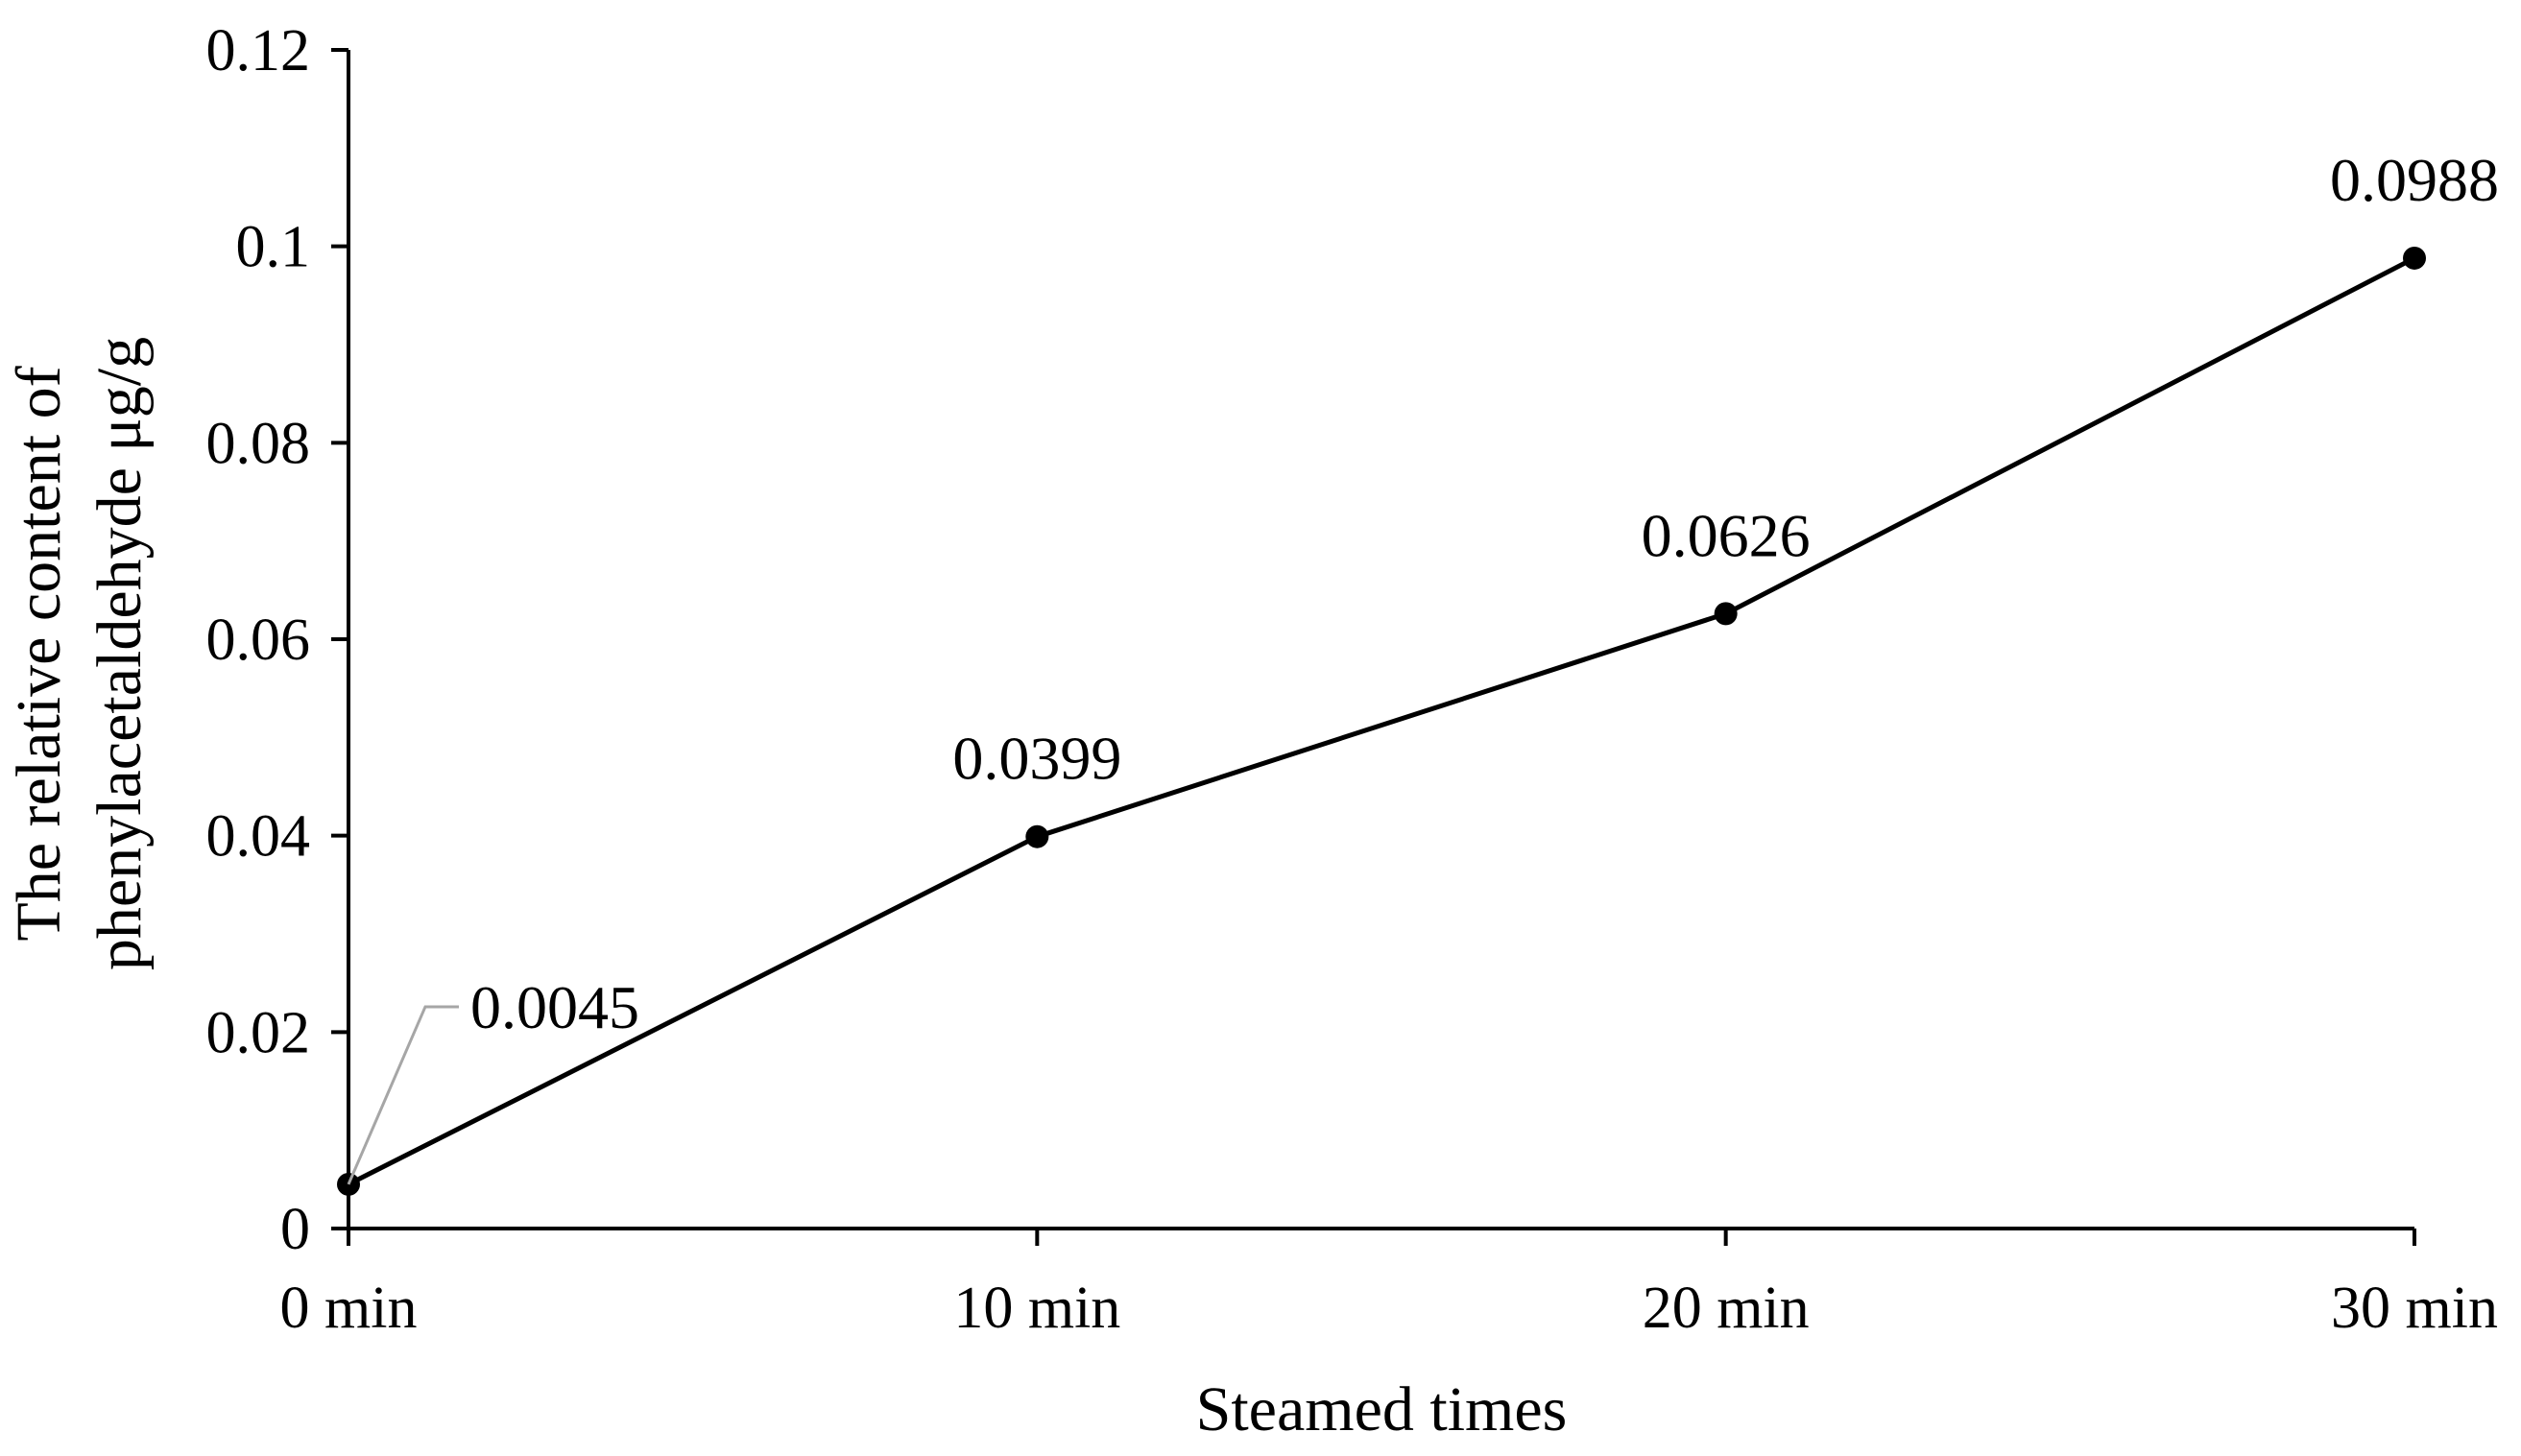  Describe the element at coordinates (259, 443) in the screenshot. I see `y-tick-label: 0.08` at that location.